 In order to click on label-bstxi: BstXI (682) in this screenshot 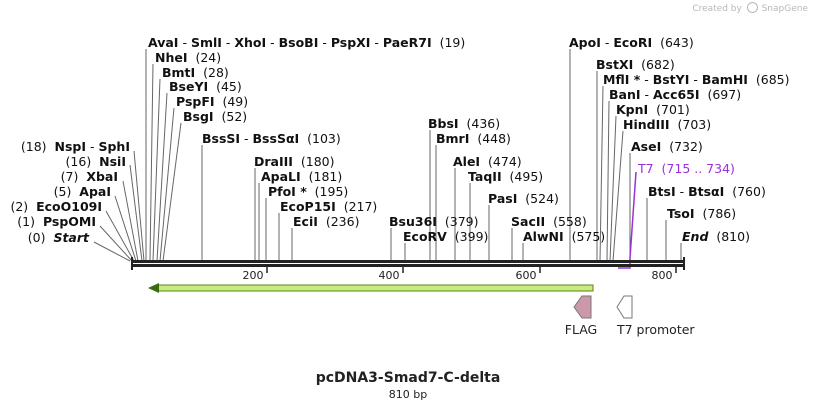, I will do `click(635, 64)`.